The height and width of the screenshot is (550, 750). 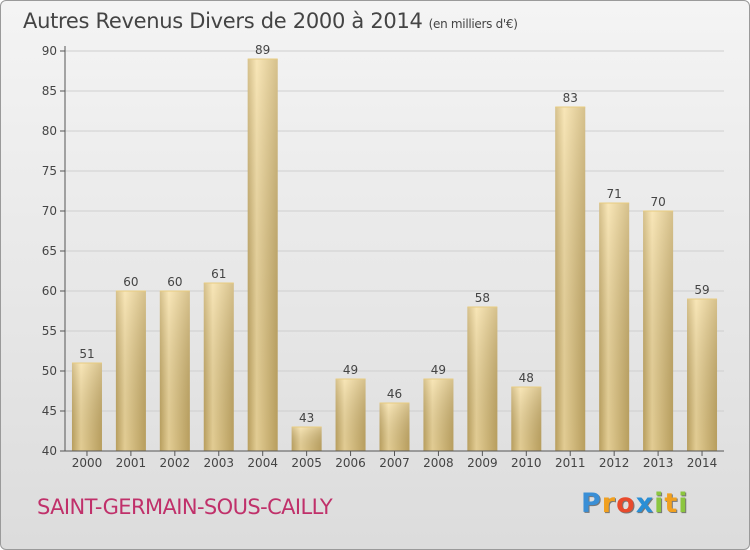 I want to click on logo-letter: r, so click(x=609, y=503).